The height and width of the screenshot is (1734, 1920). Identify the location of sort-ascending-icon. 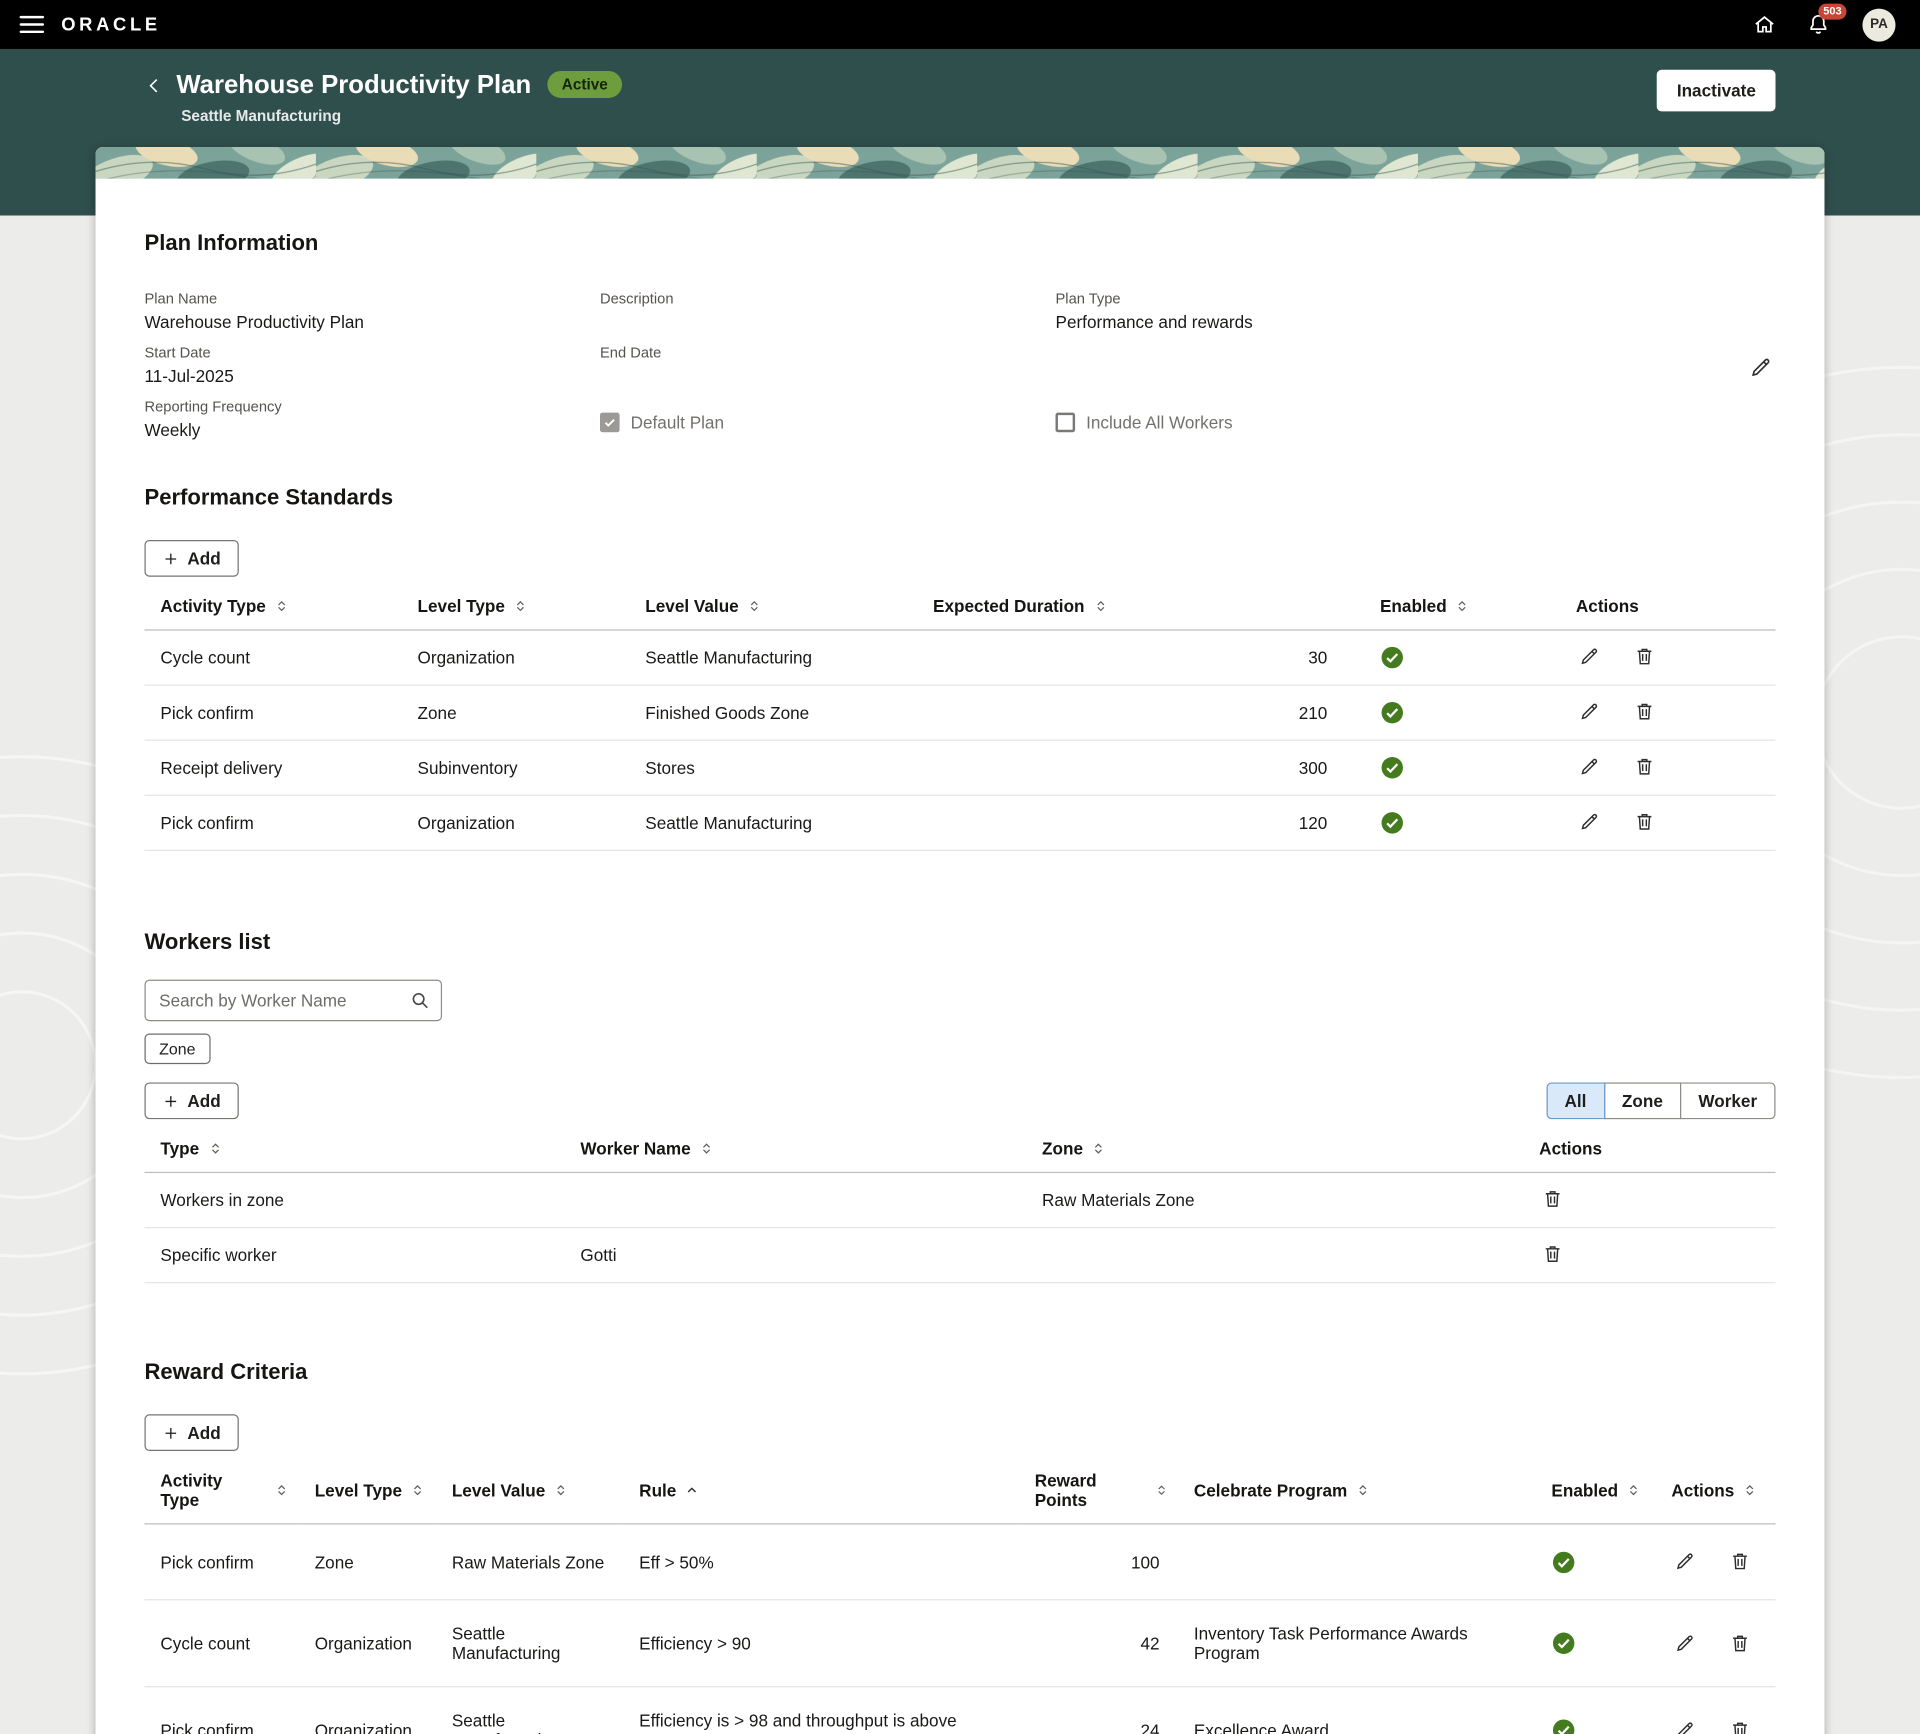
(692, 1490).